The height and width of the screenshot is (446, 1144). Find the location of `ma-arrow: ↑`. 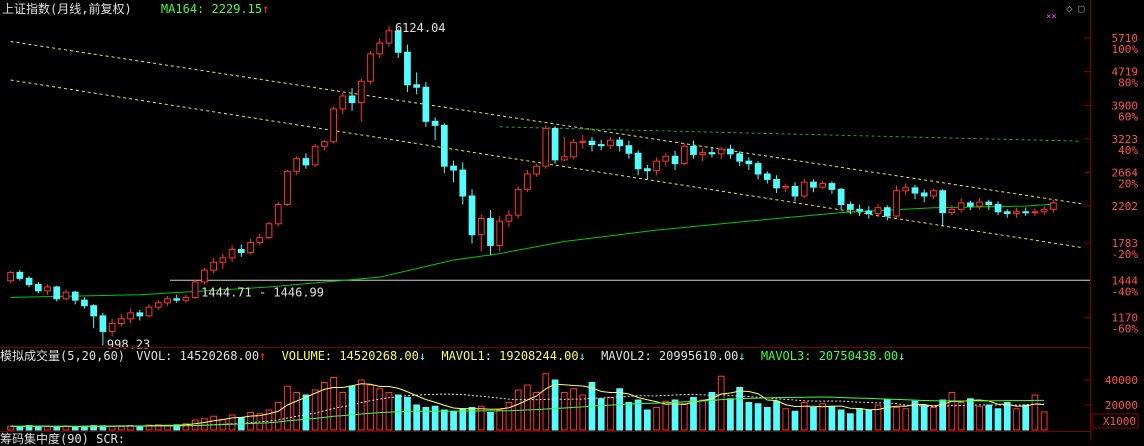

ma-arrow: ↑ is located at coordinates (266, 9).